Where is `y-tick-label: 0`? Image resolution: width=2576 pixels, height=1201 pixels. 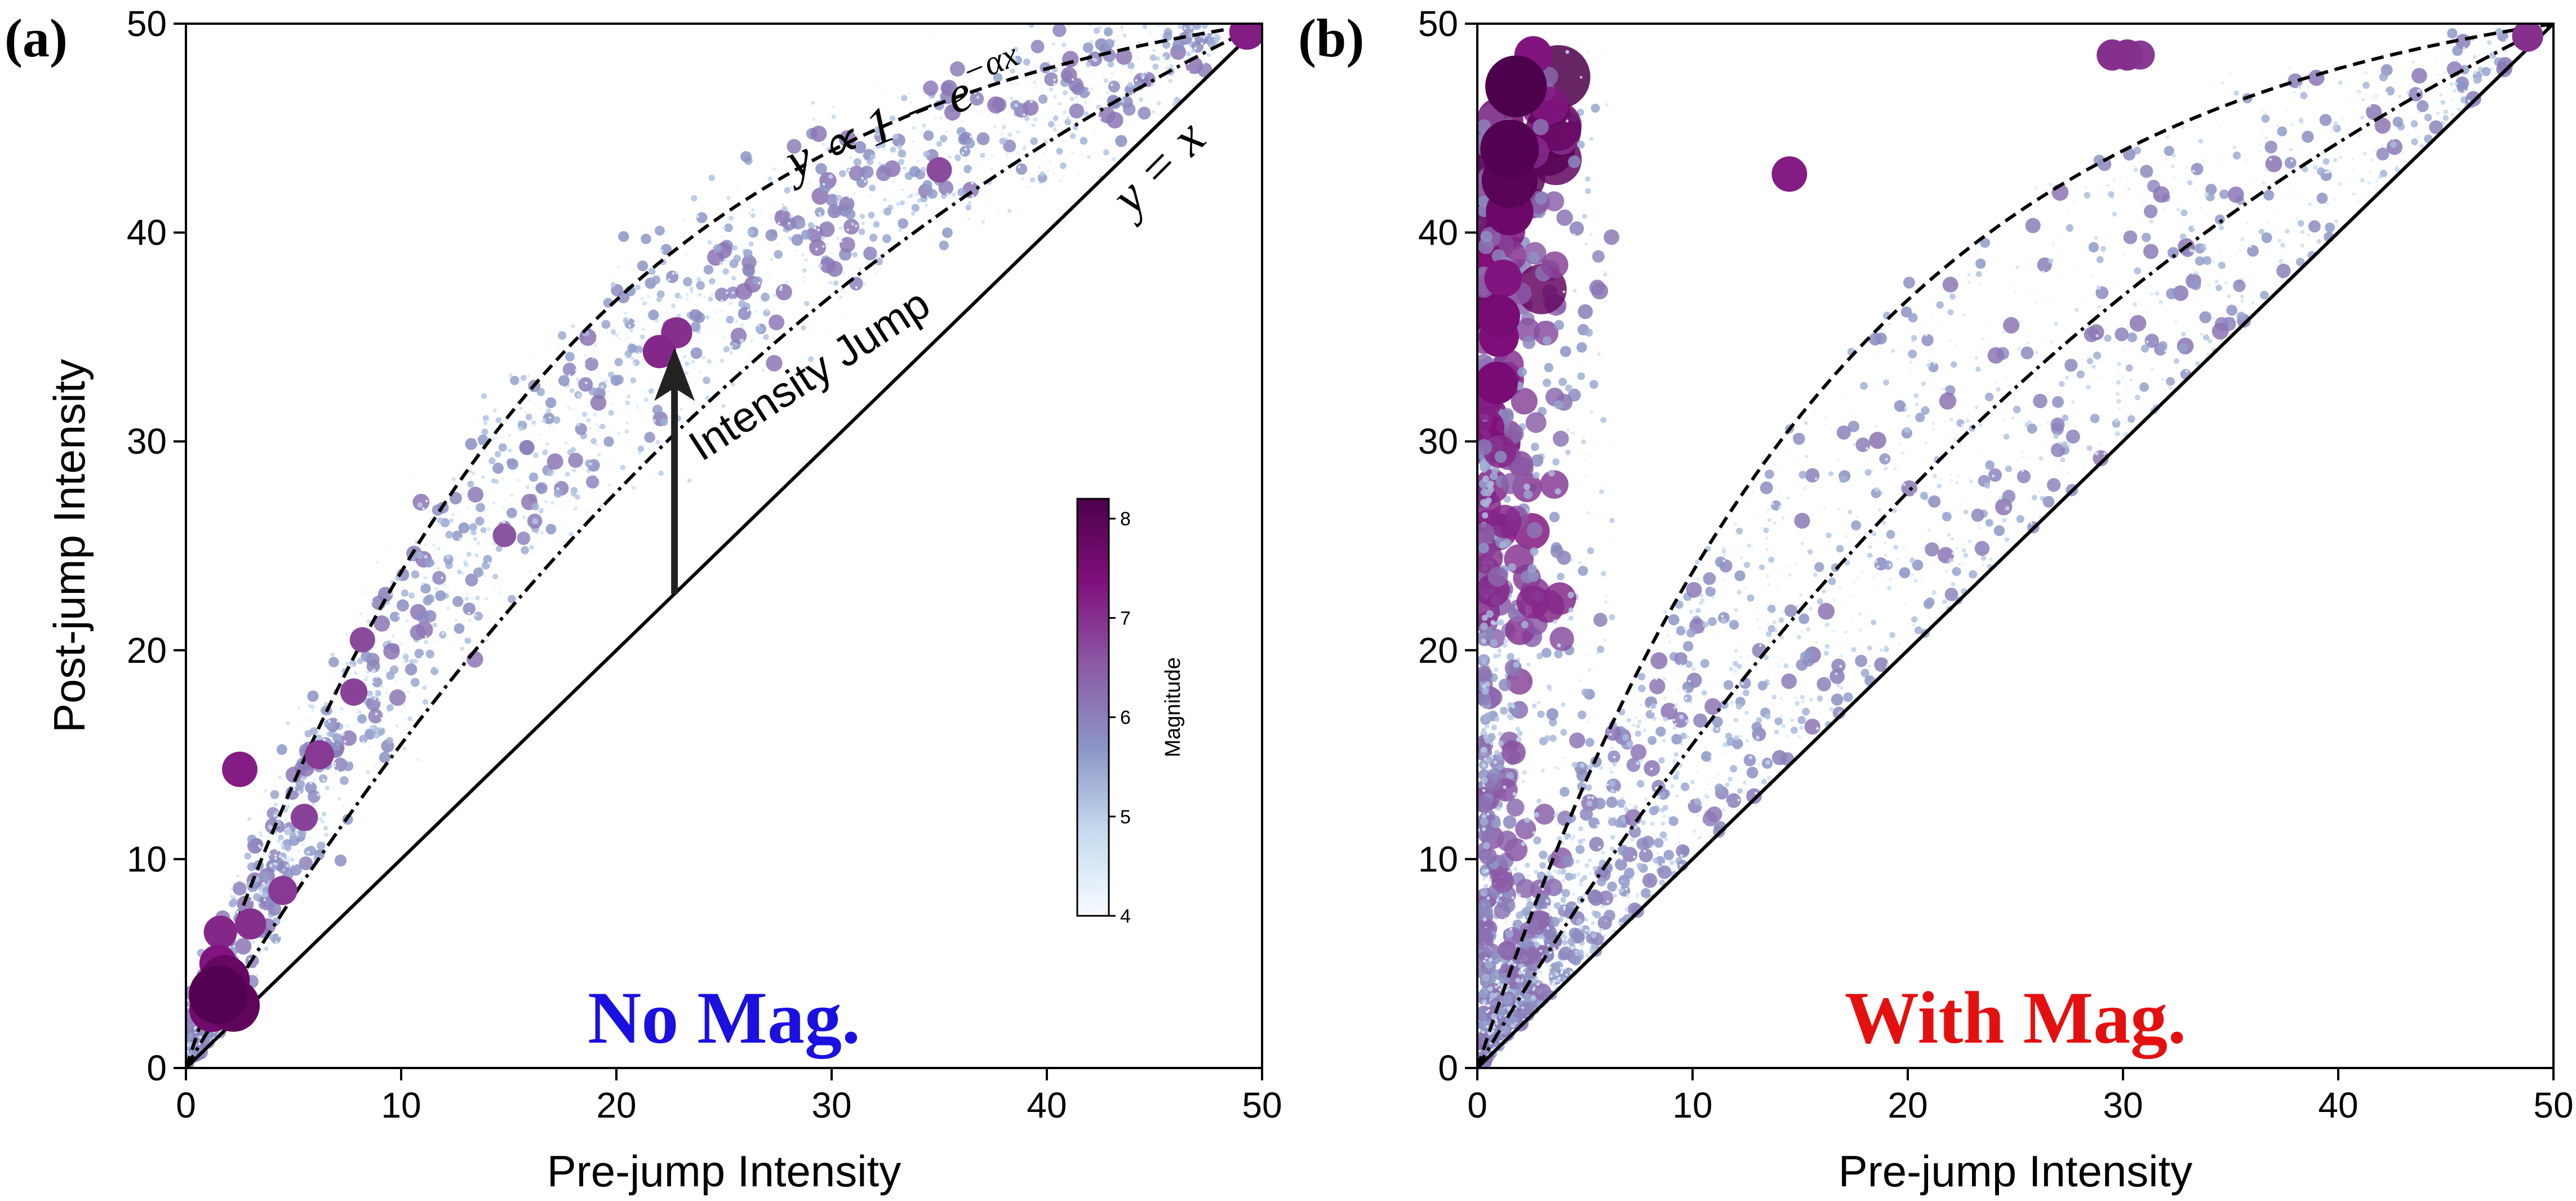 y-tick-label: 0 is located at coordinates (156, 1068).